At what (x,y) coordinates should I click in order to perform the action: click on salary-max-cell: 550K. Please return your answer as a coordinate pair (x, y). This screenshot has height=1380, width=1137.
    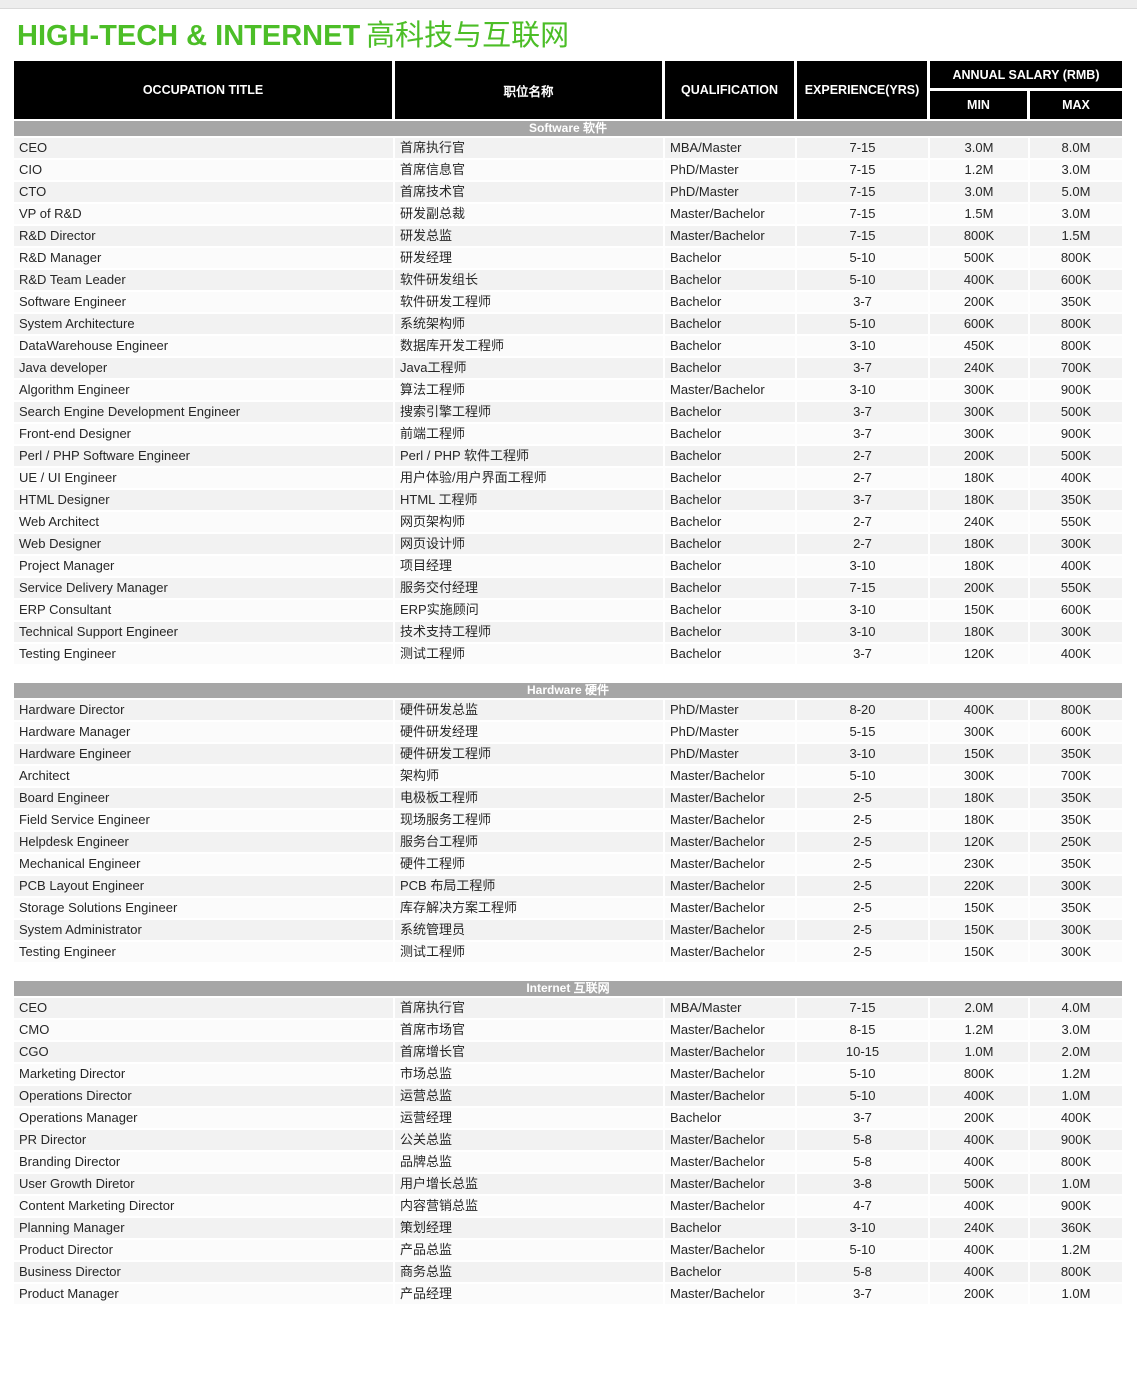
    Looking at the image, I should click on (1076, 523).